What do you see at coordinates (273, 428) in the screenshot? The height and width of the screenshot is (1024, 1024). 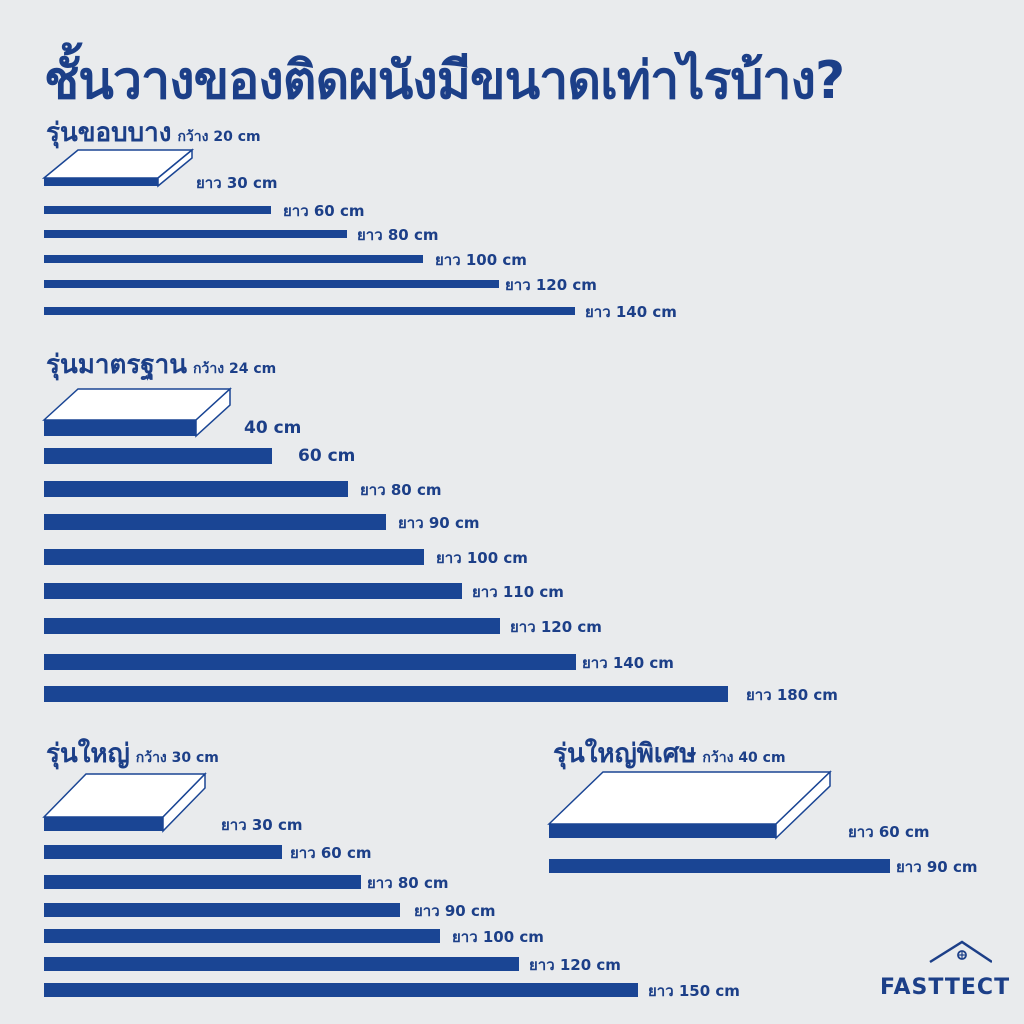 I see `bar-label: 40 cm` at bounding box center [273, 428].